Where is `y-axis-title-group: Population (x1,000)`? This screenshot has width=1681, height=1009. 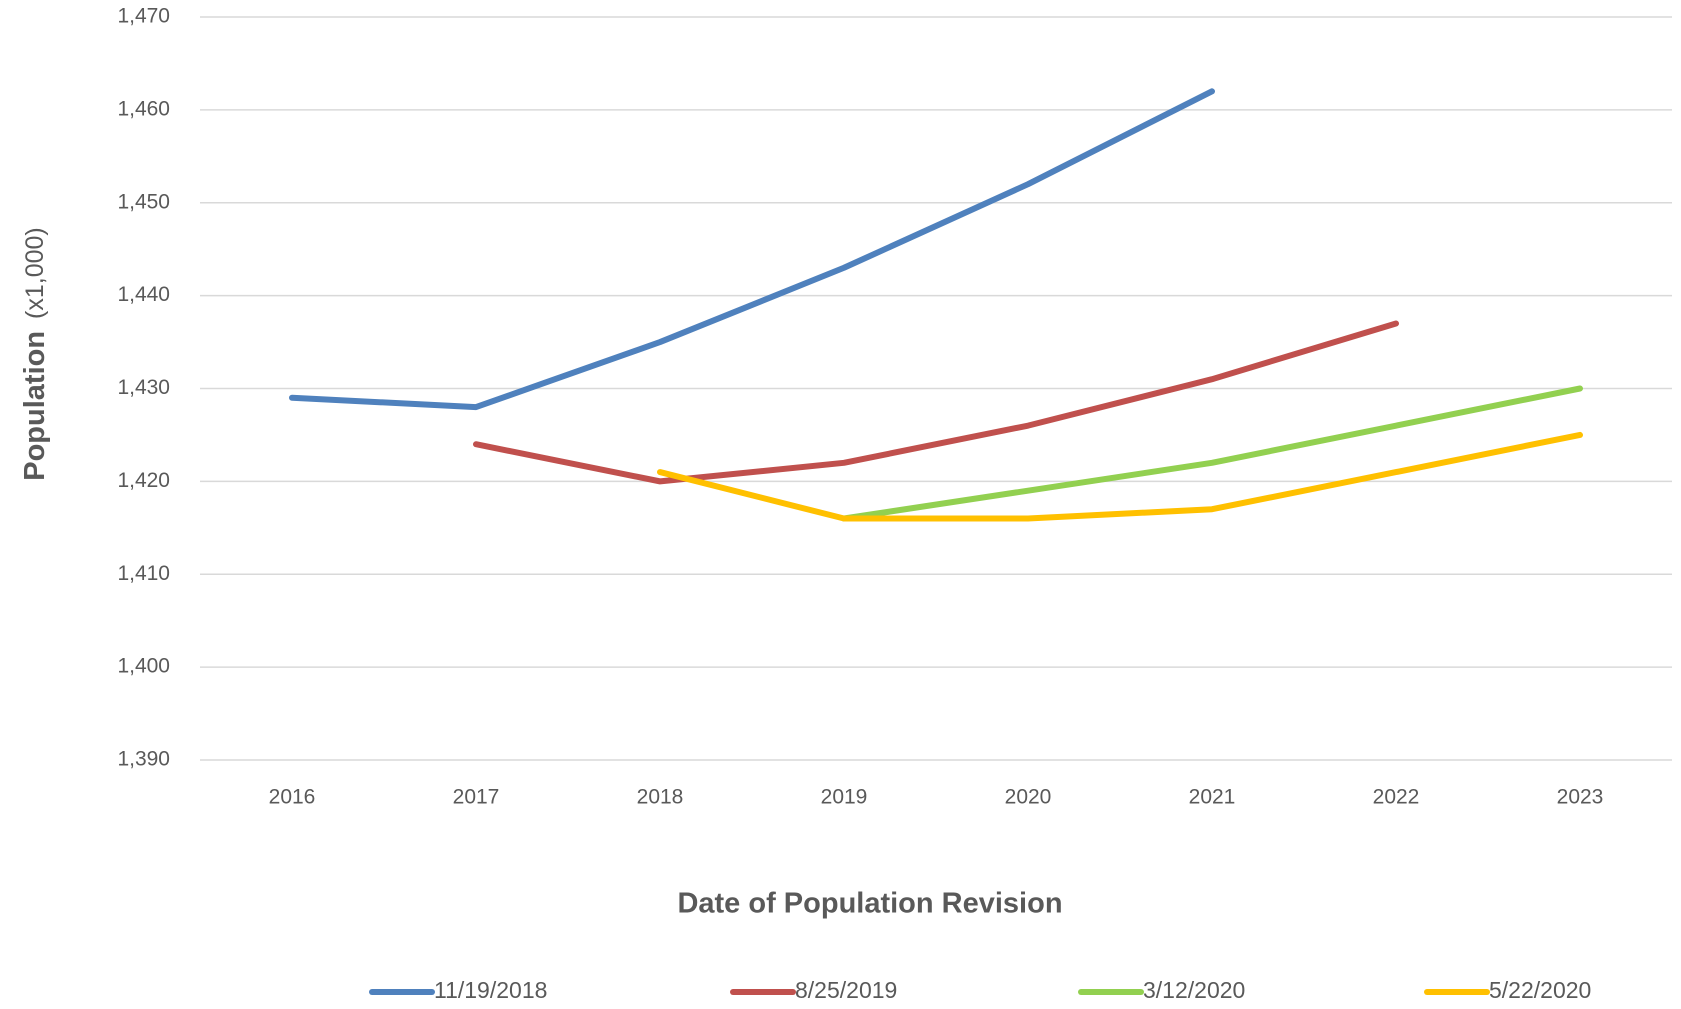 y-axis-title-group: Population (x1,000) is located at coordinates (35, 354).